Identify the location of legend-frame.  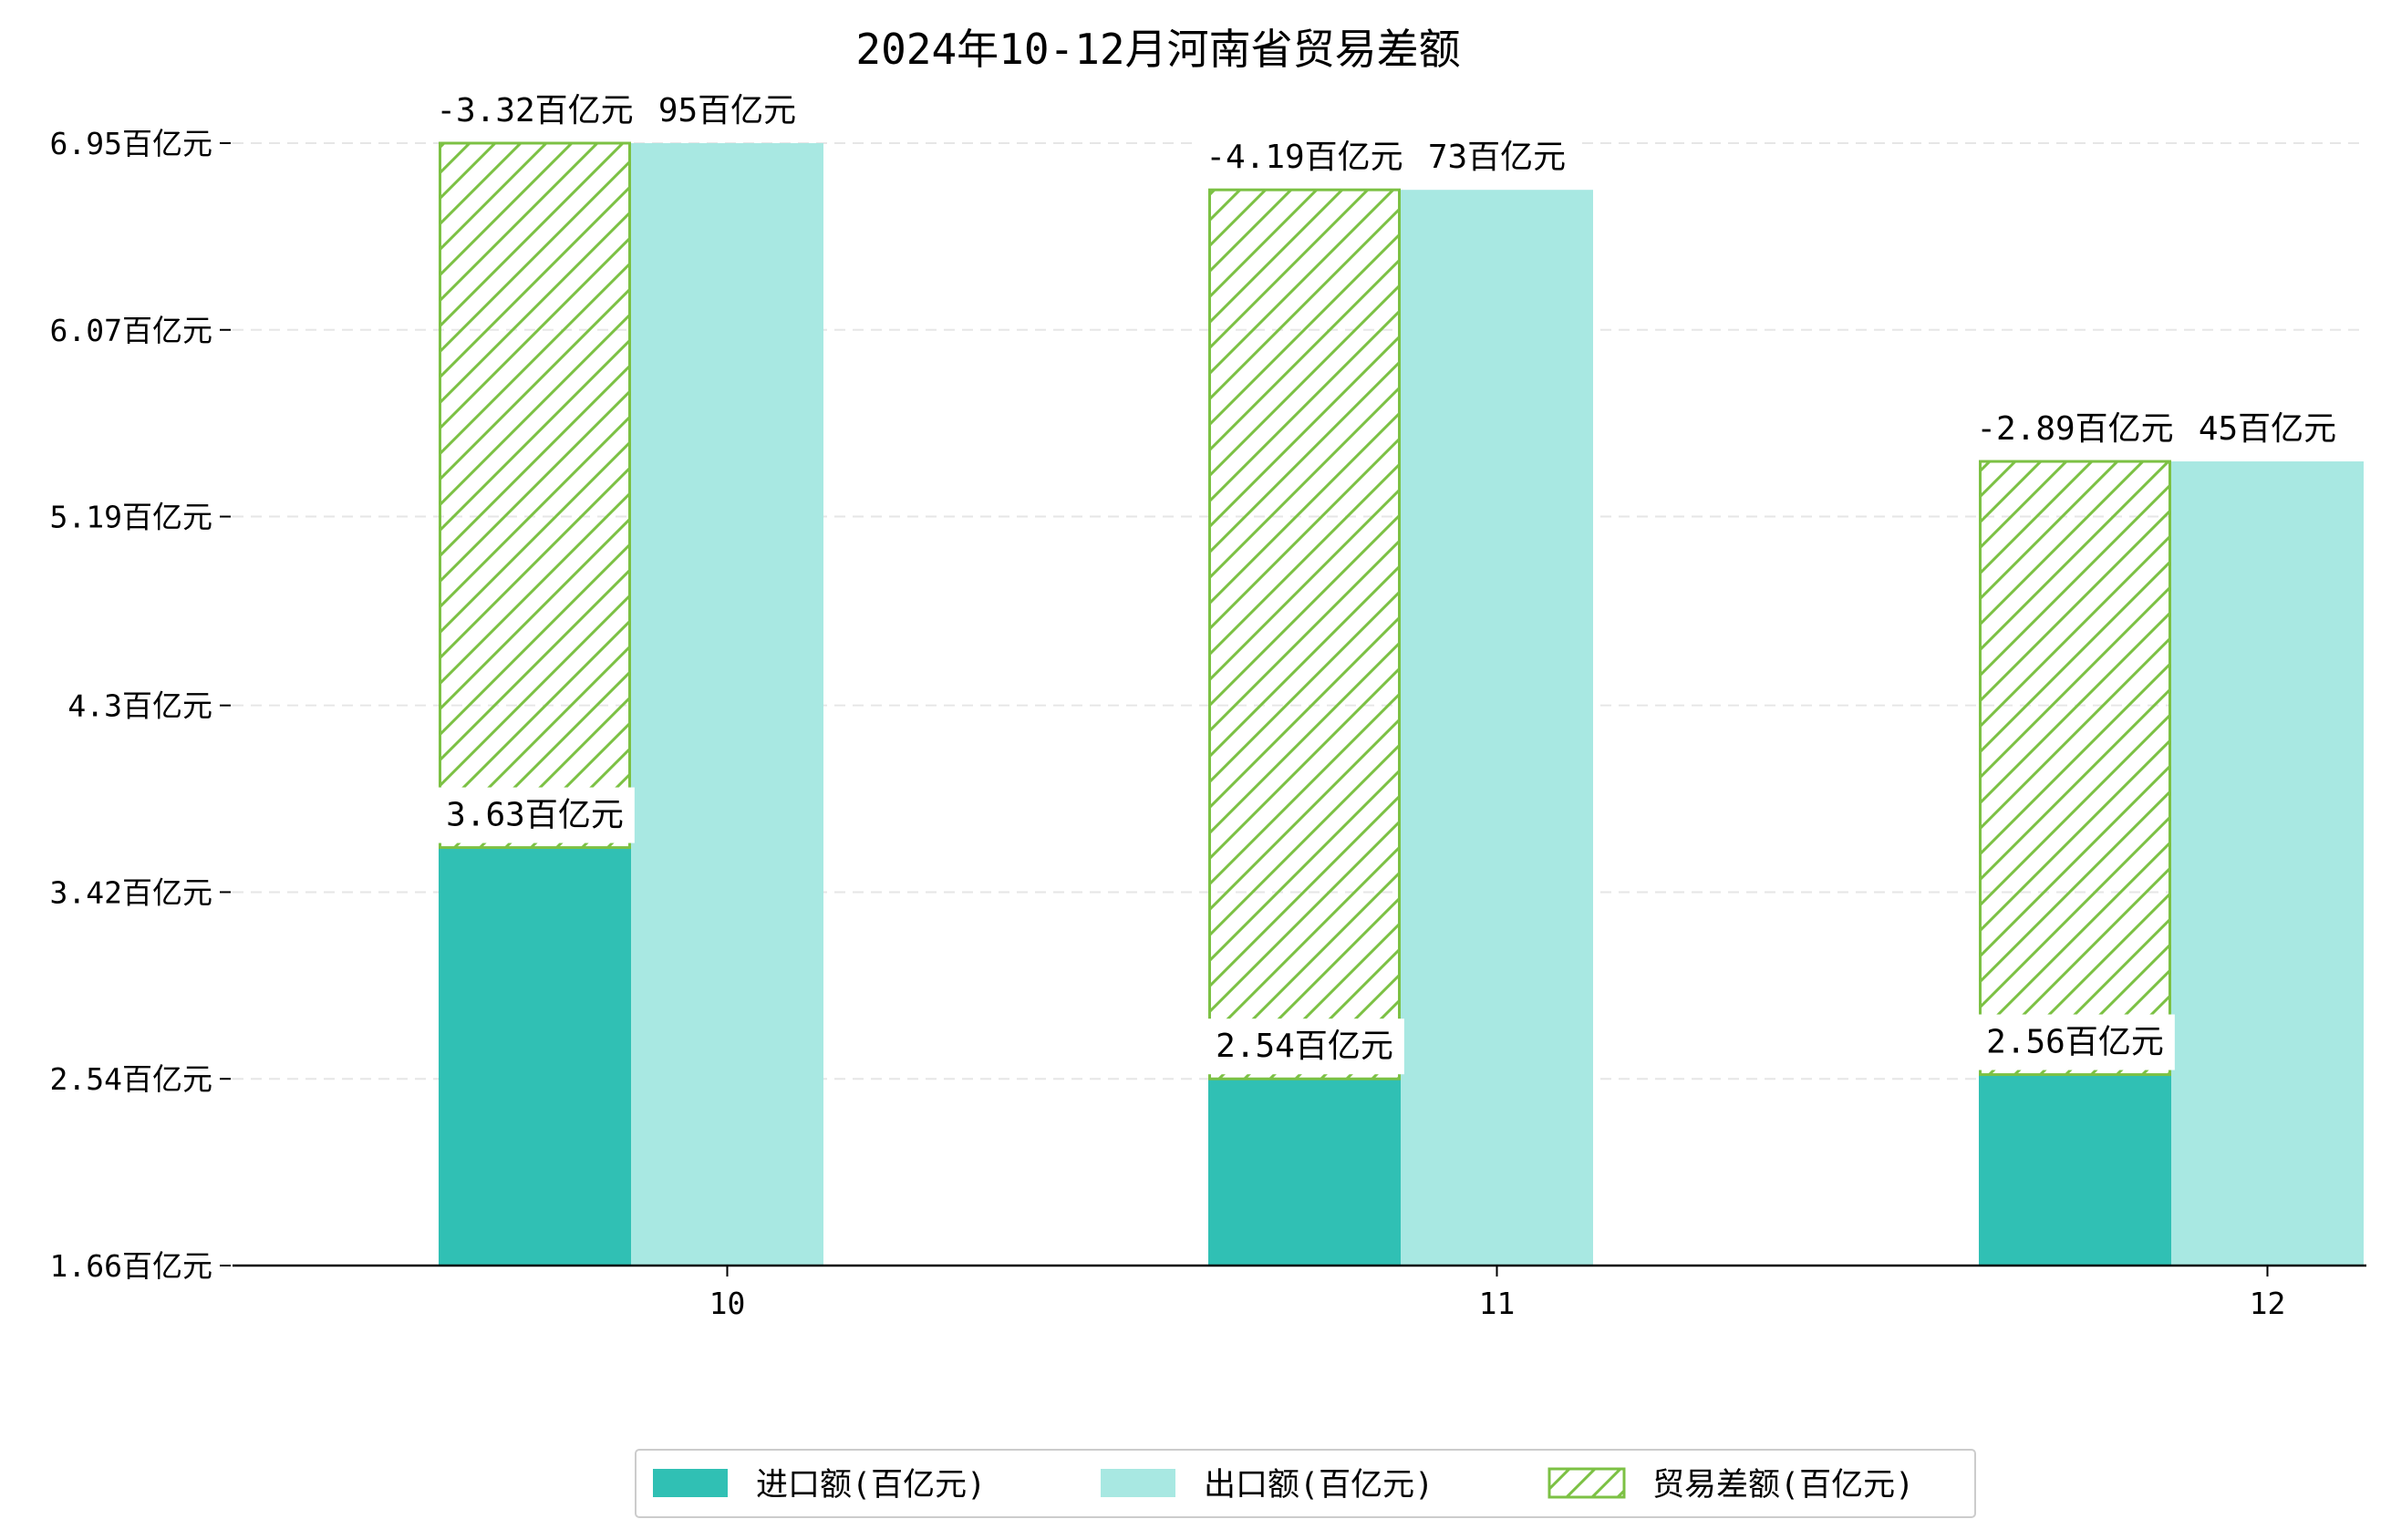
(1305, 1483).